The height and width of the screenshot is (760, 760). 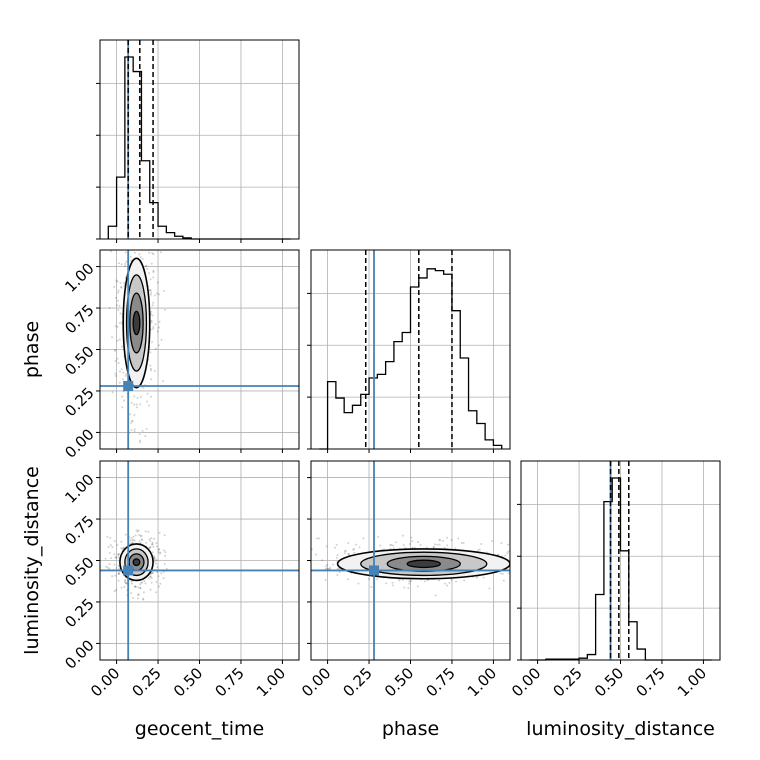 I want to click on histogram-phase, so click(x=411, y=359).